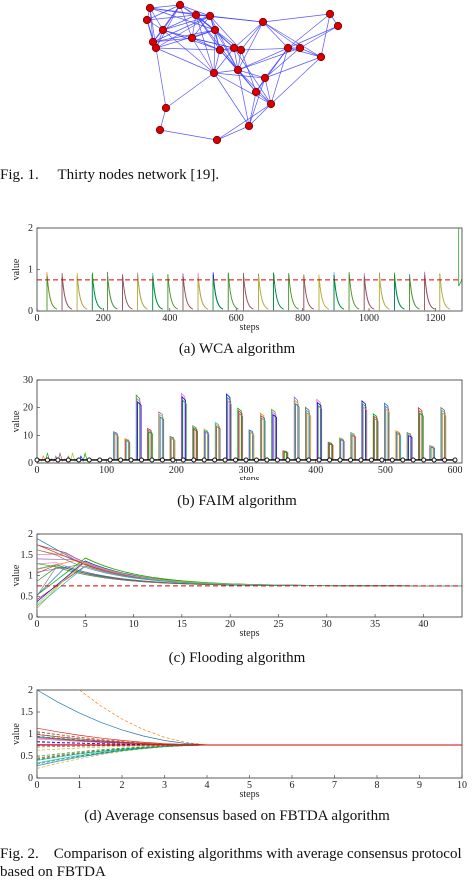 The height and width of the screenshot is (881, 474). What do you see at coordinates (207, 785) in the screenshot?
I see `x-tick-label: 4` at bounding box center [207, 785].